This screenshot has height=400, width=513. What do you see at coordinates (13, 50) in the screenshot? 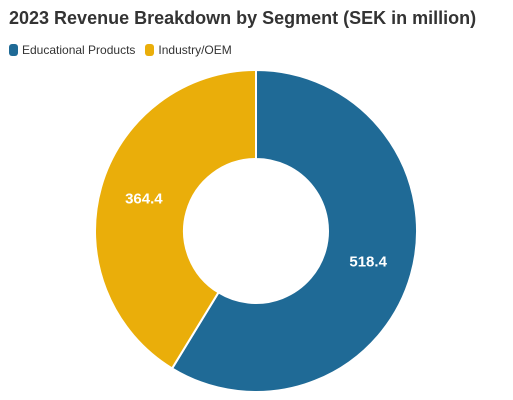
I see `legend-swatch-educational-products` at bounding box center [13, 50].